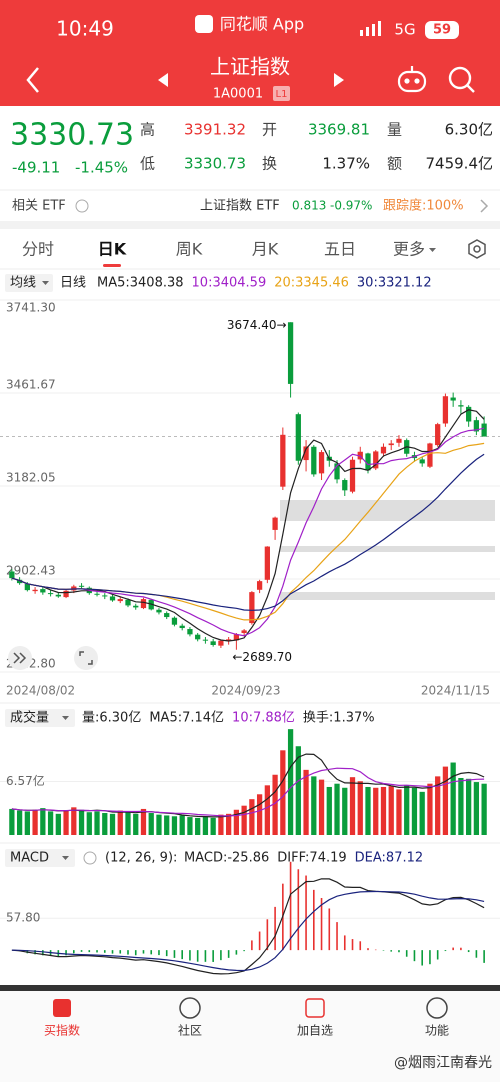 The height and width of the screenshot is (1082, 500). I want to click on macd-selector-box, so click(40, 858).